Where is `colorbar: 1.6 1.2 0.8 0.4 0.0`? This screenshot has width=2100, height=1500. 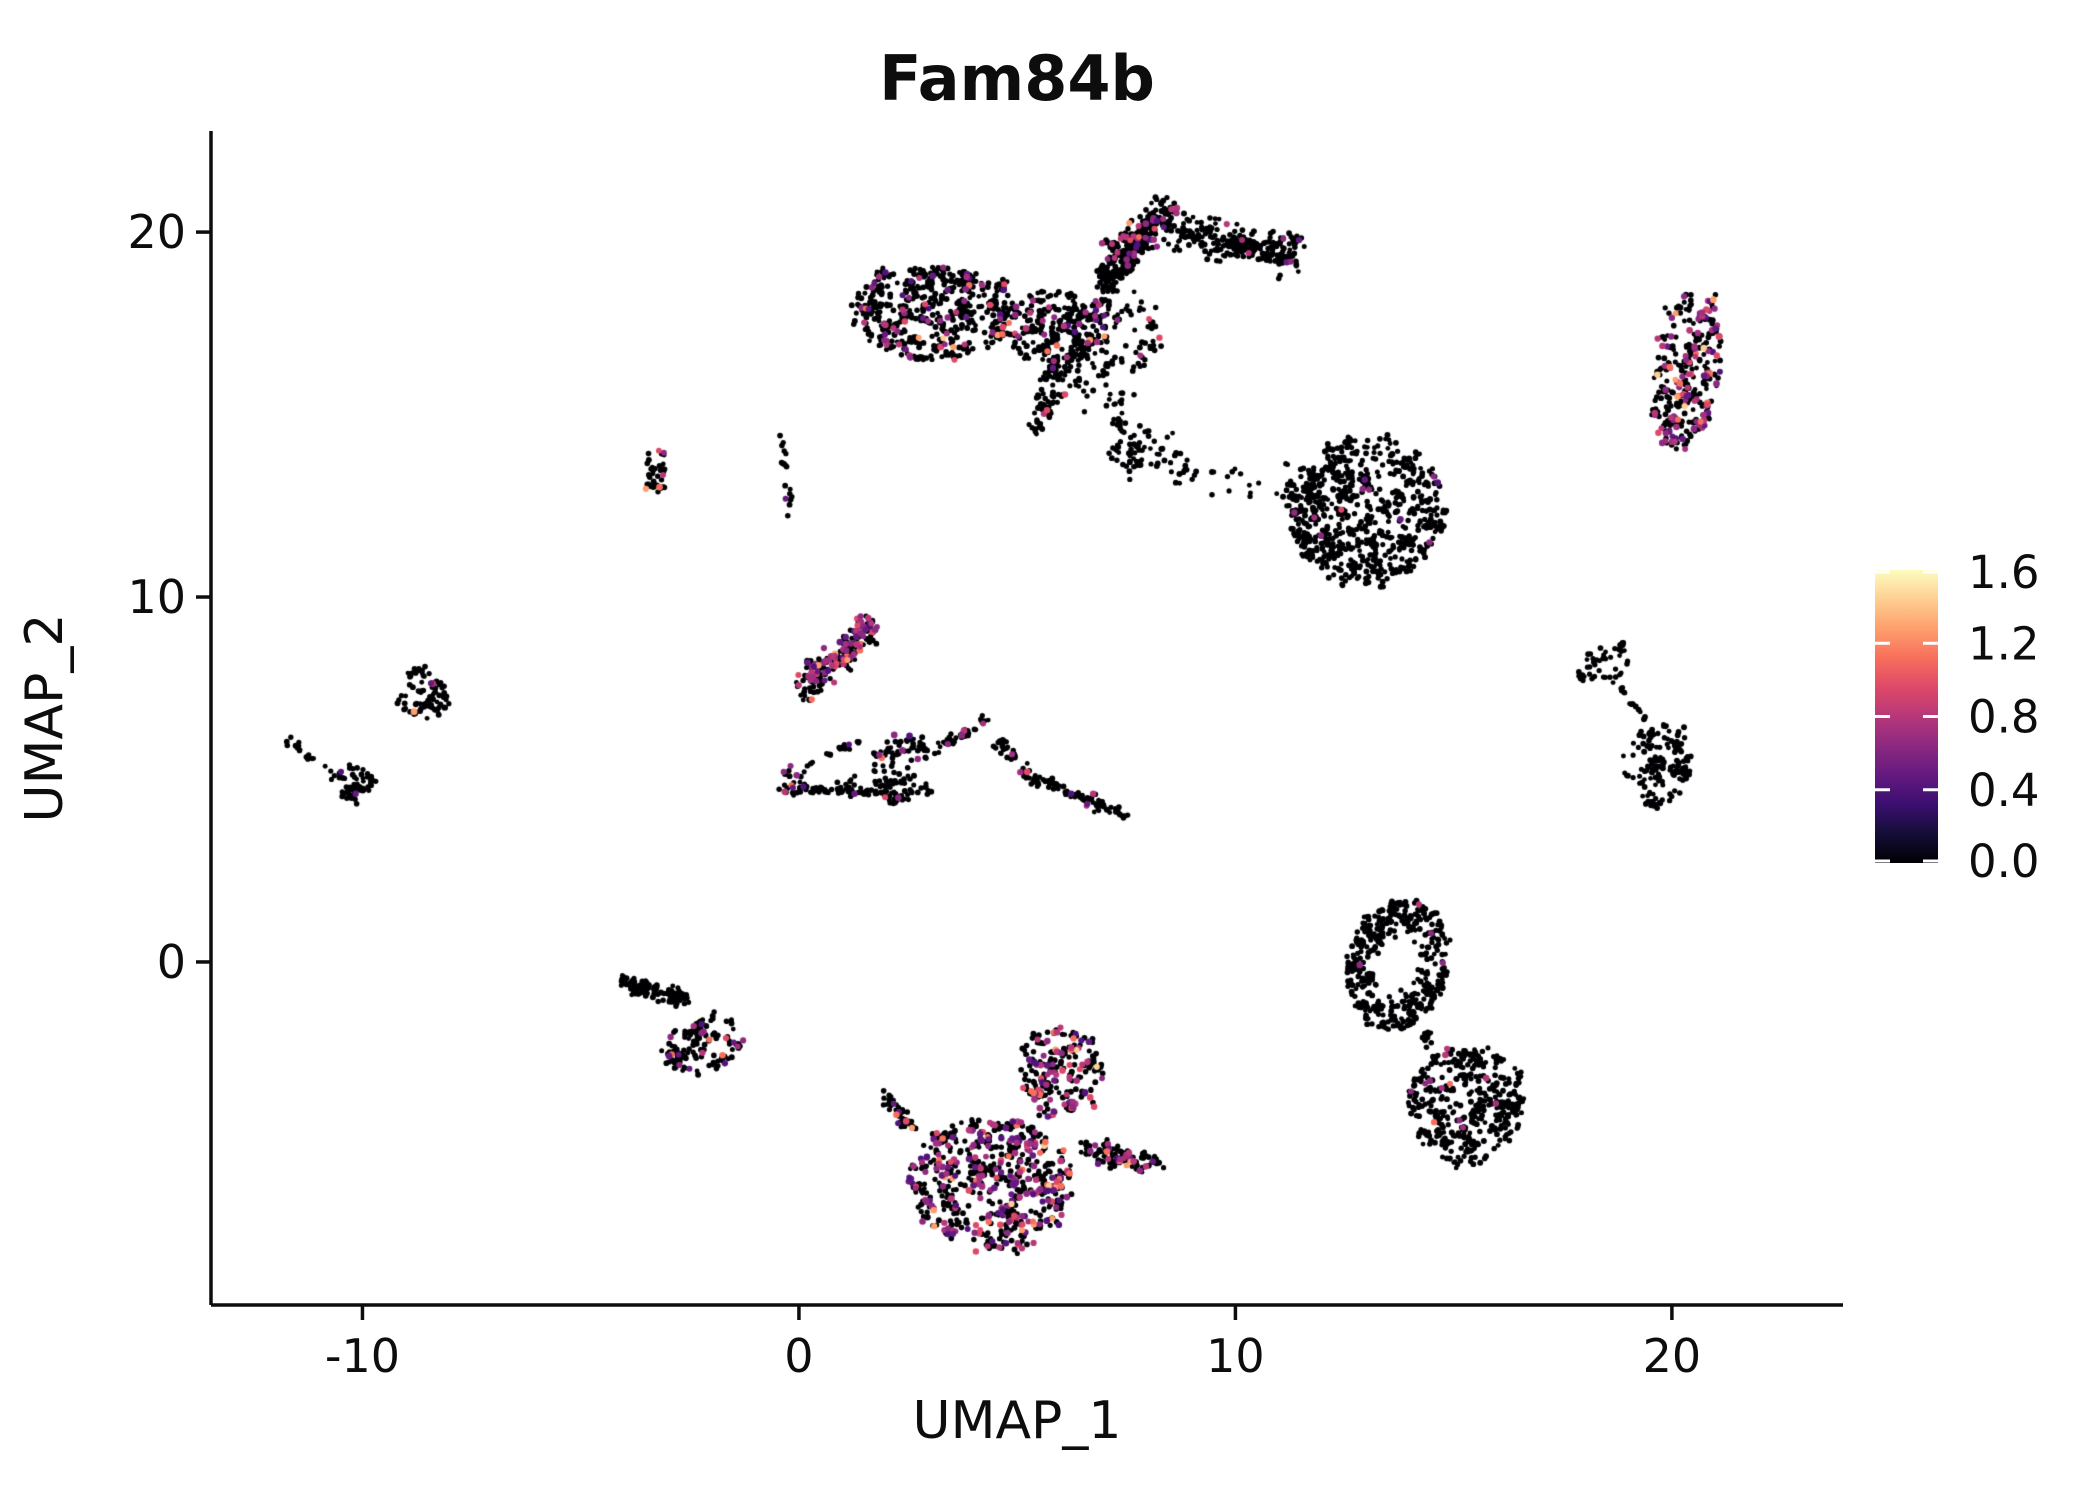 colorbar: 1.6 1.2 0.8 0.4 0.0 is located at coordinates (1957, 717).